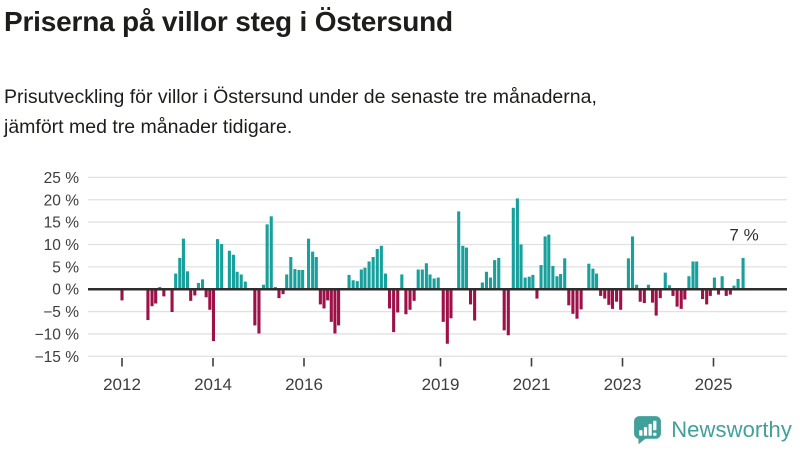  I want to click on y-axis-tick-label: 10 %, so click(62, 245).